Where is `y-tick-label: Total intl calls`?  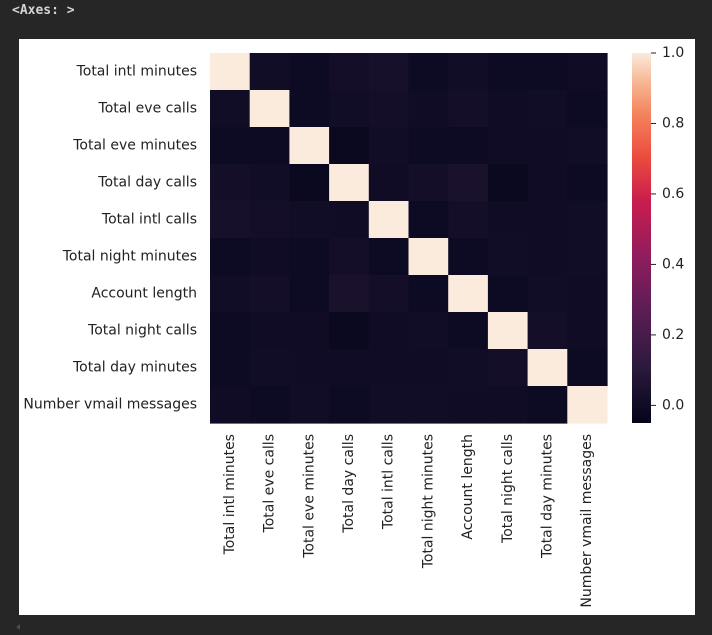
y-tick-label: Total intl calls is located at coordinates (149, 220).